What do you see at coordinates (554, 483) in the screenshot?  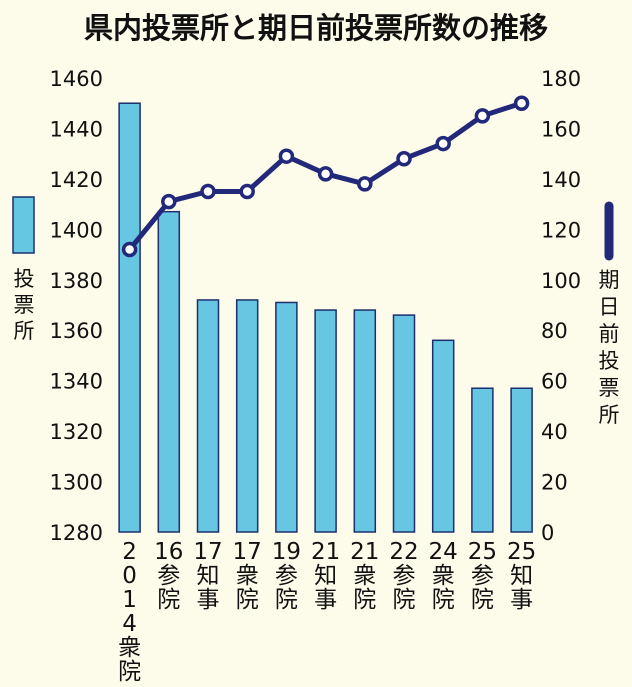 I see `right-tick-label-1: 20` at bounding box center [554, 483].